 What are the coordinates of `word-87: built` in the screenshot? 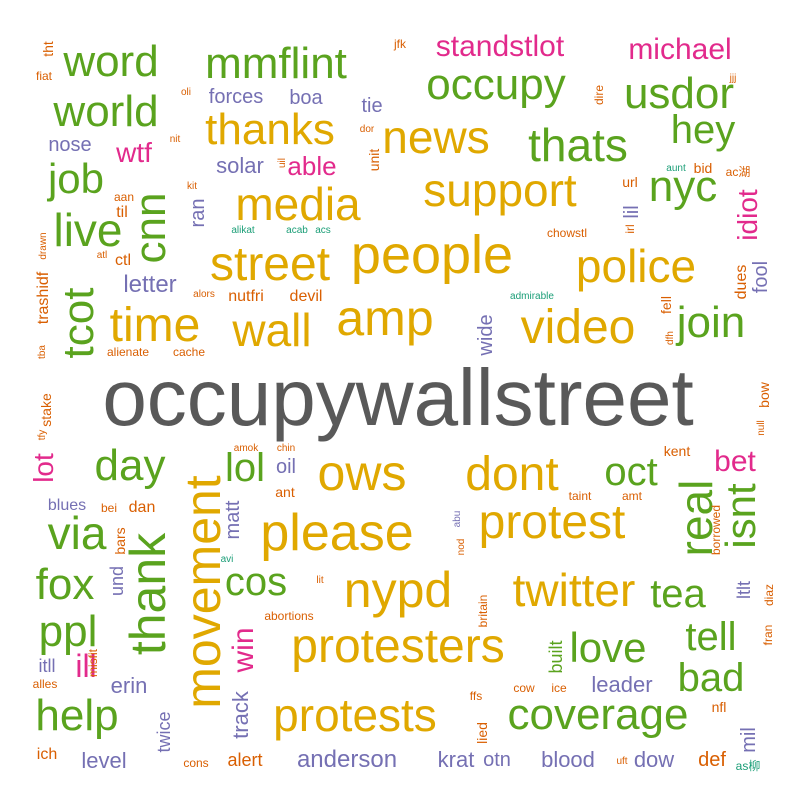 It's located at (556, 657).